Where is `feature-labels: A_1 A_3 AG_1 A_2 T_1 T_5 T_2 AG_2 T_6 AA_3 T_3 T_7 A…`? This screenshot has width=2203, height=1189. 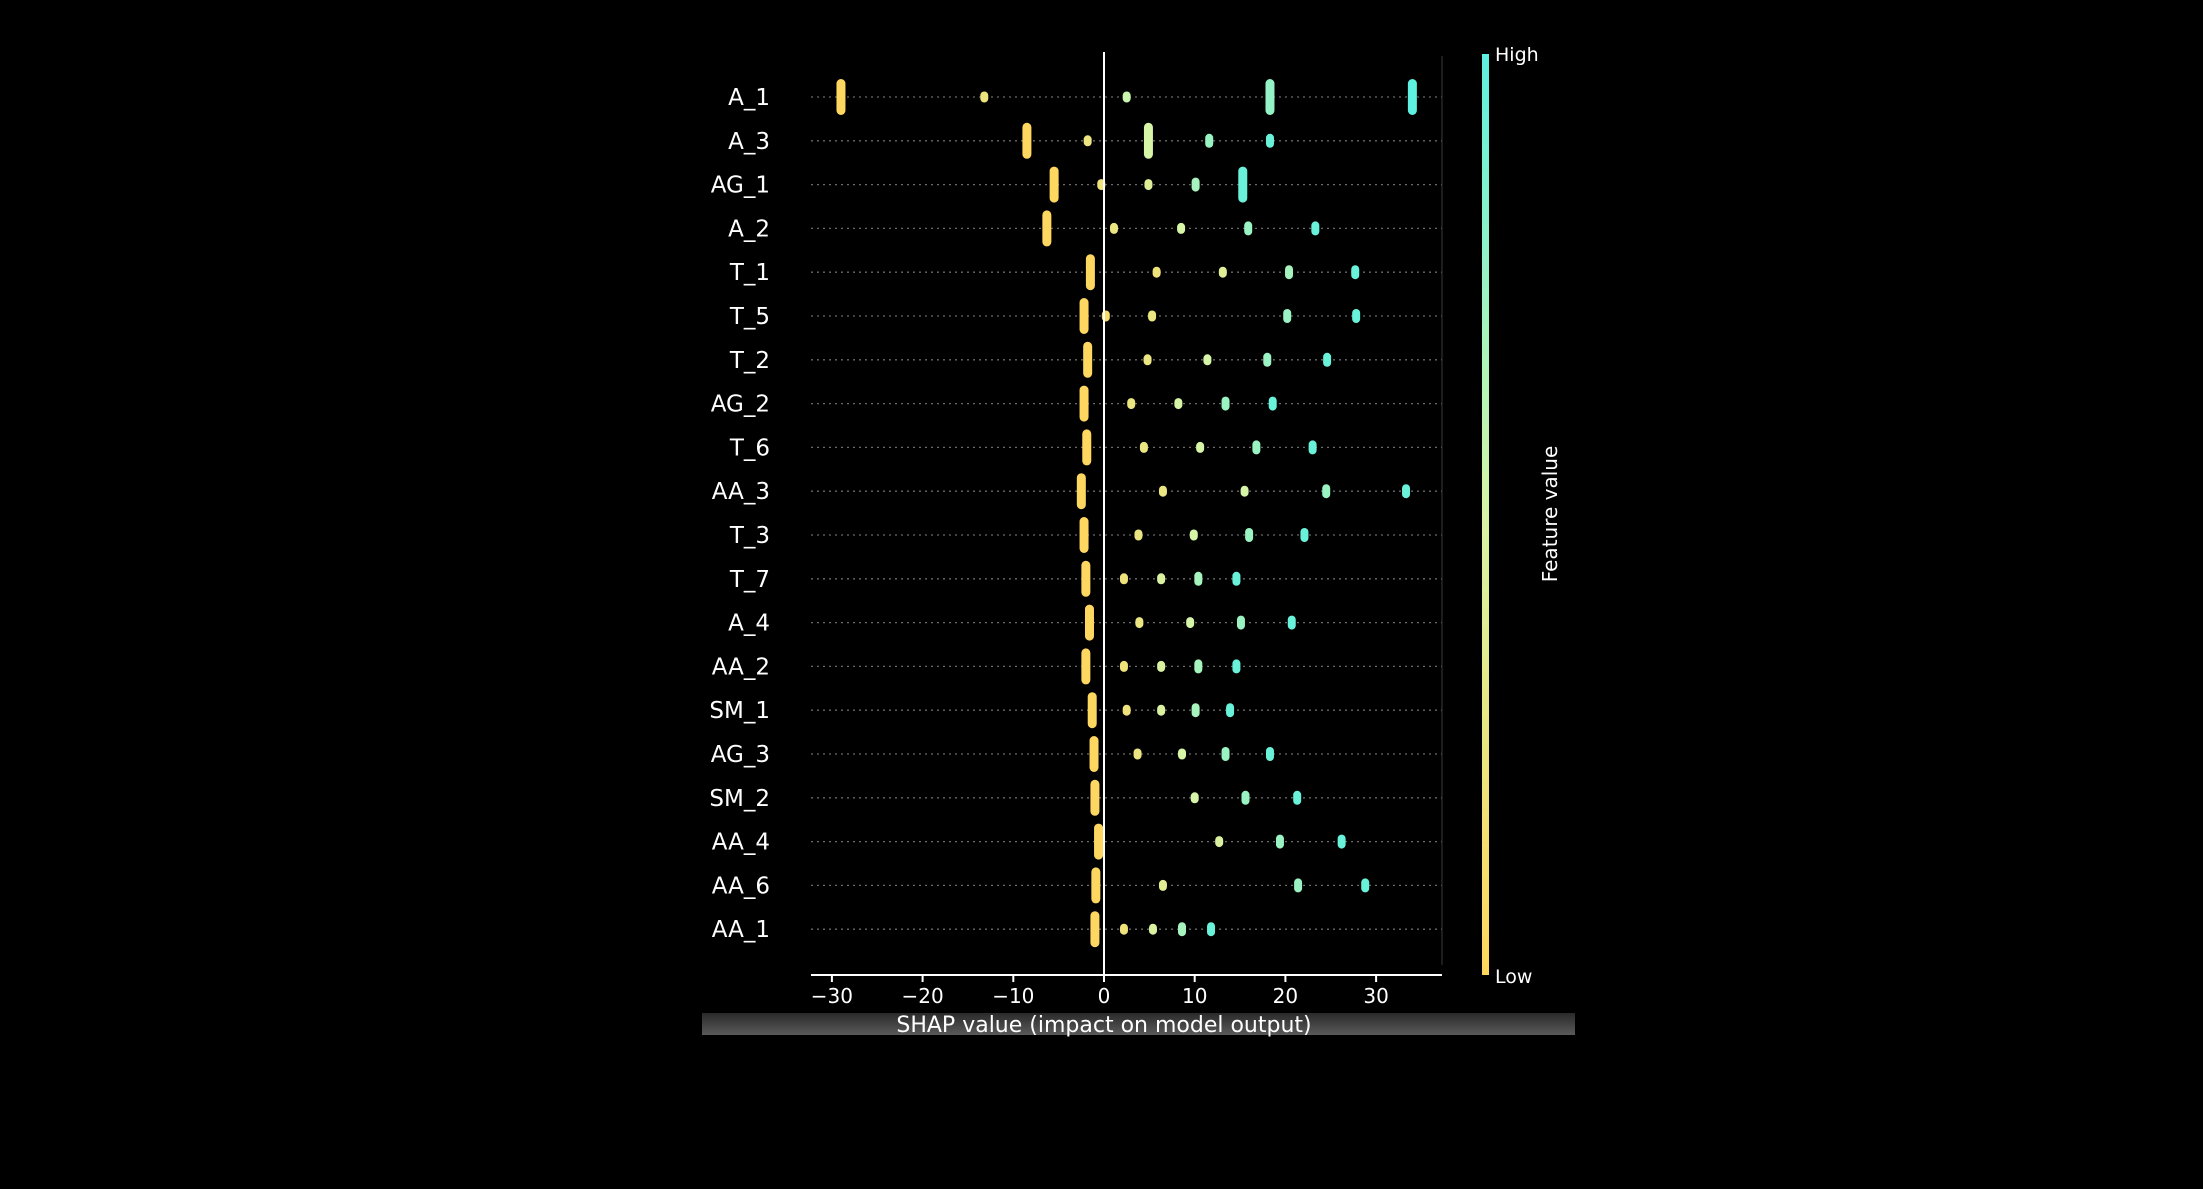 feature-labels: A_1 A_3 AG_1 A_2 T_1 T_5 T_2 AG_2 T_6 AA_3 T_3 T_7 A… is located at coordinates (739, 514).